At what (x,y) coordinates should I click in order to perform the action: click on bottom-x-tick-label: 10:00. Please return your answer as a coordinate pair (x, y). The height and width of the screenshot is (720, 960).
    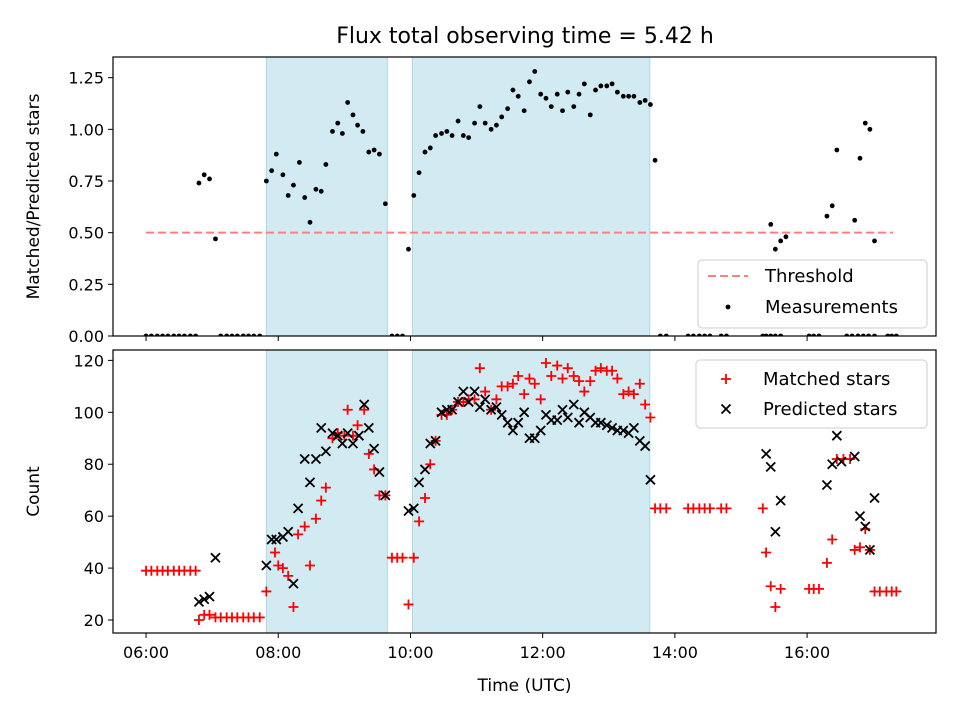
    Looking at the image, I should click on (410, 652).